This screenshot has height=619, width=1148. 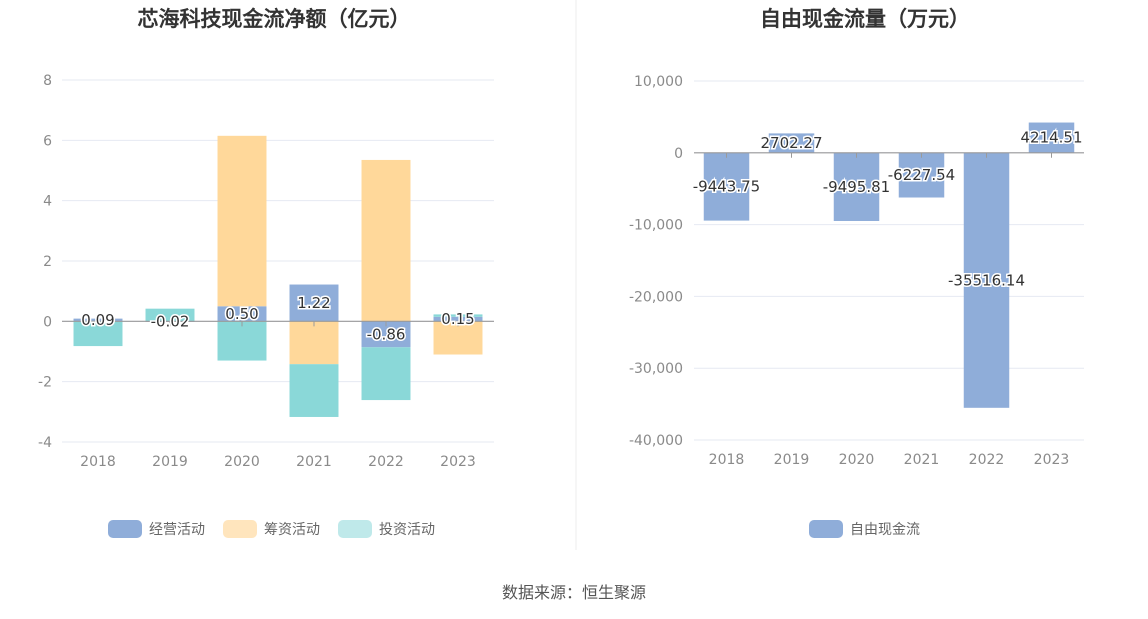 I want to click on bar-自由现金流-2018, so click(x=726, y=186).